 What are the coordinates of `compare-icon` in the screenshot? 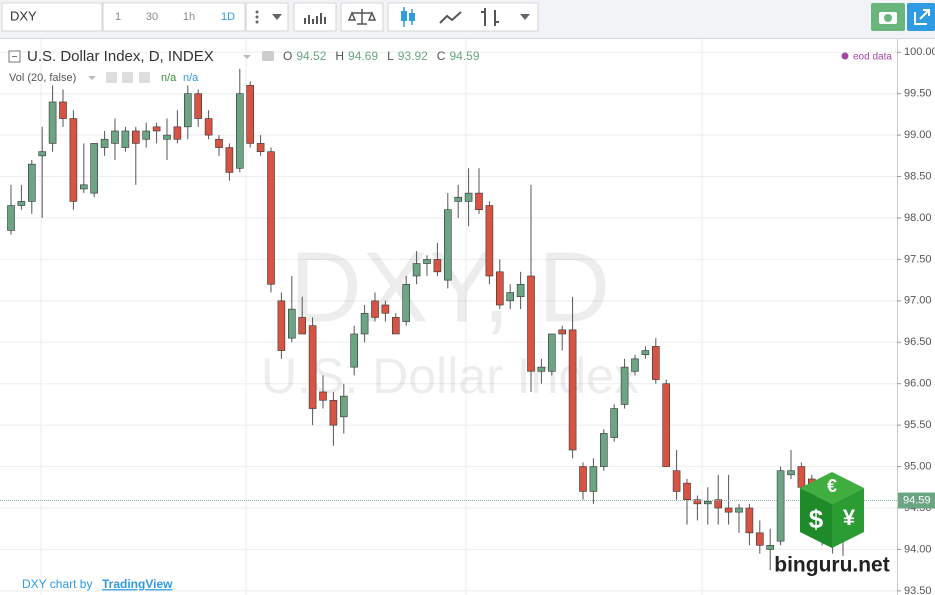 It's located at (362, 17).